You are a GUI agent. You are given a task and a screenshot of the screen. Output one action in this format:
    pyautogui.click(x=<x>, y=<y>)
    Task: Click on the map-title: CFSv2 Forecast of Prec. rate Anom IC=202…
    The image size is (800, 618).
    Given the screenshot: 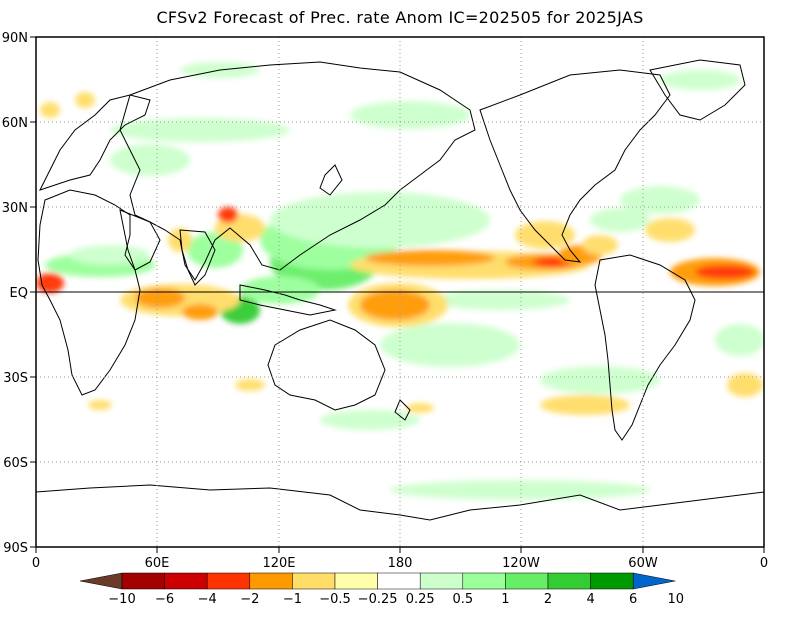 What is the action you would take?
    pyautogui.click(x=400, y=17)
    